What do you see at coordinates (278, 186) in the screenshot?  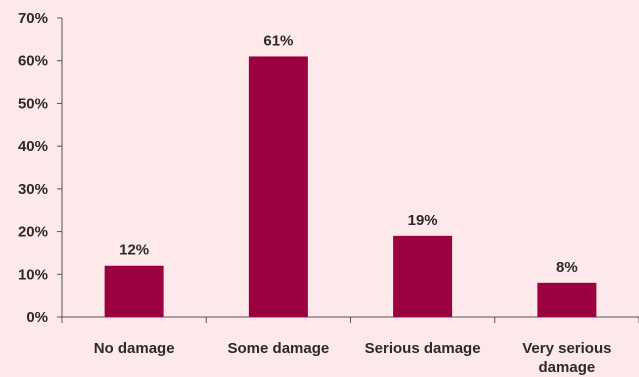 I see `bar-some-damage` at bounding box center [278, 186].